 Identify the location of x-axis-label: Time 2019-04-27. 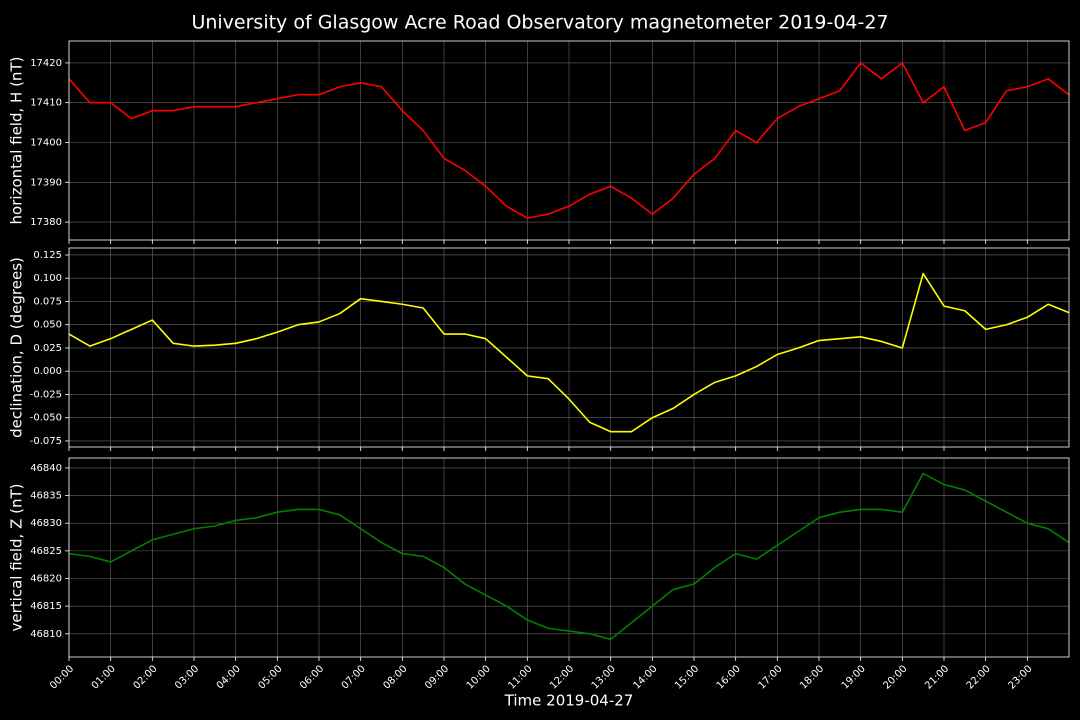
(569, 701).